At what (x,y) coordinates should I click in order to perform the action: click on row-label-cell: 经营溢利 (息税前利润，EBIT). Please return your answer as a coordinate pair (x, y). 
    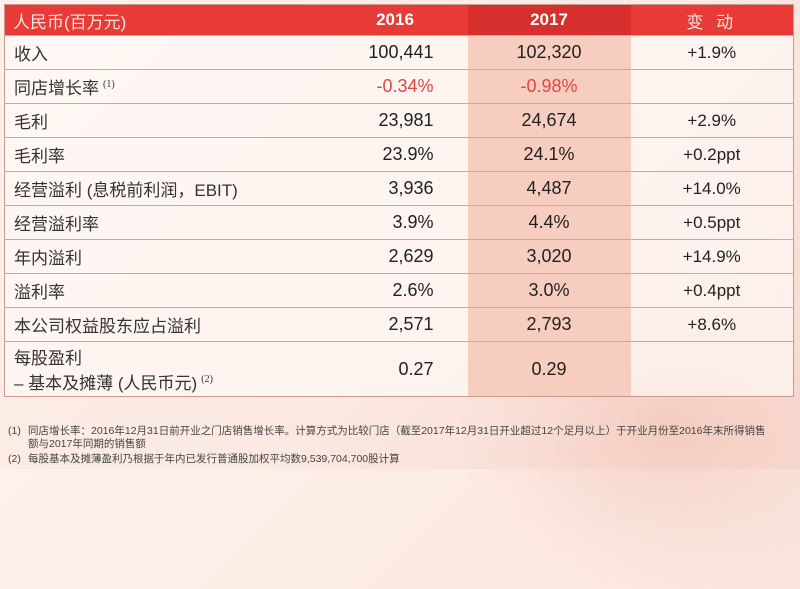
    Looking at the image, I should click on (163, 188).